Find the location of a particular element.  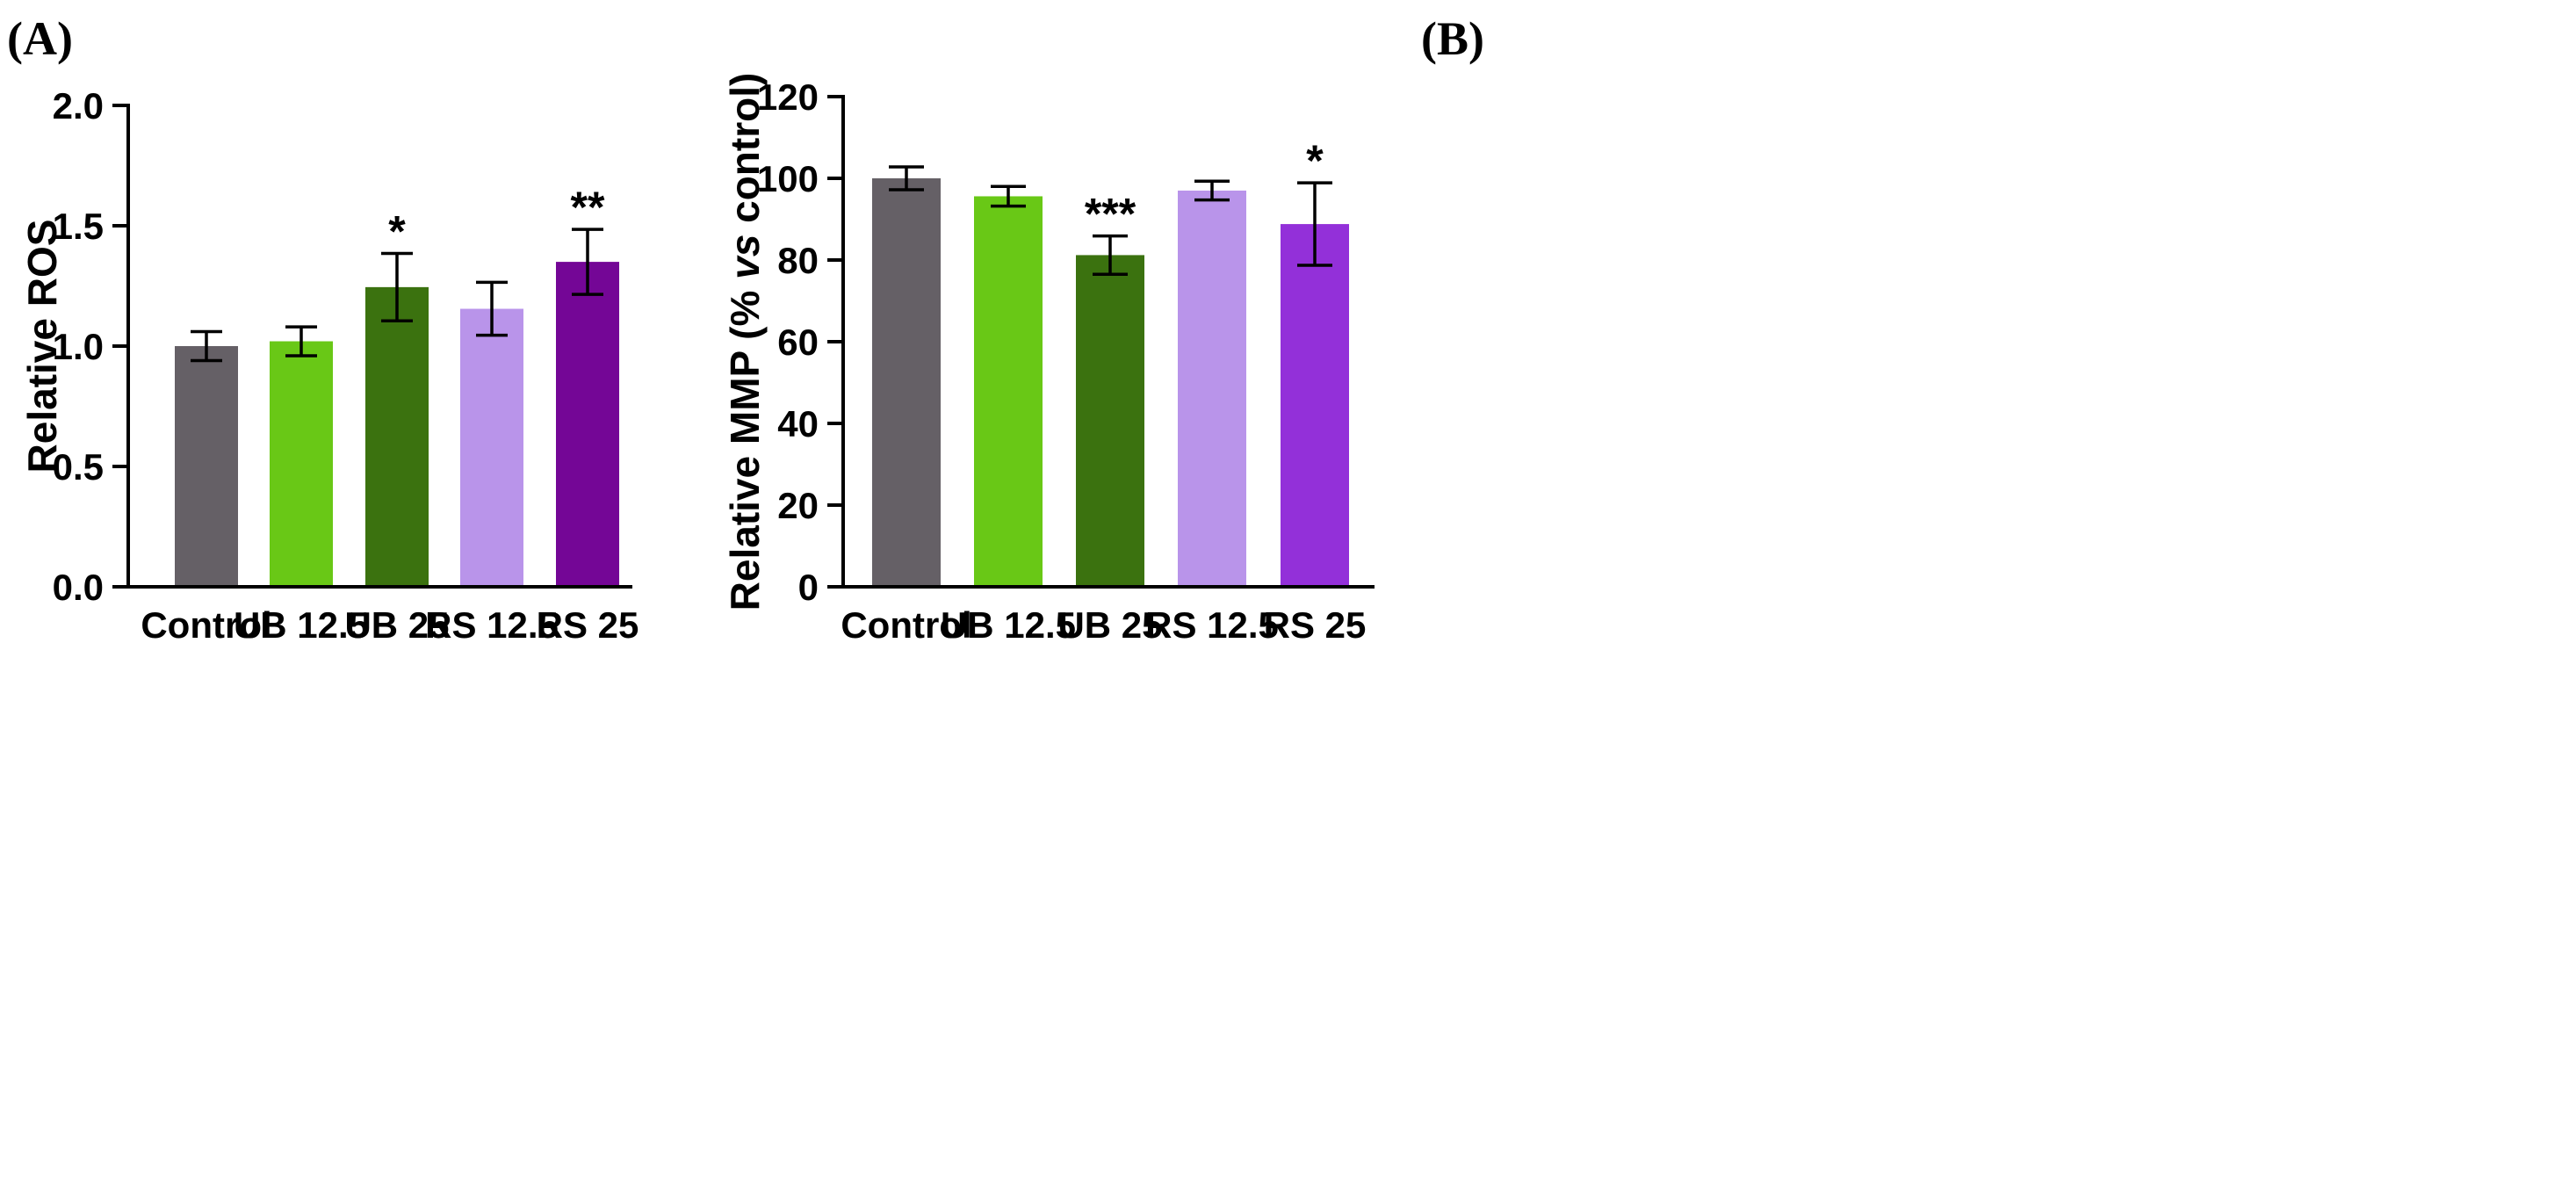

y-tick-label: 1.5 is located at coordinates (78, 226).